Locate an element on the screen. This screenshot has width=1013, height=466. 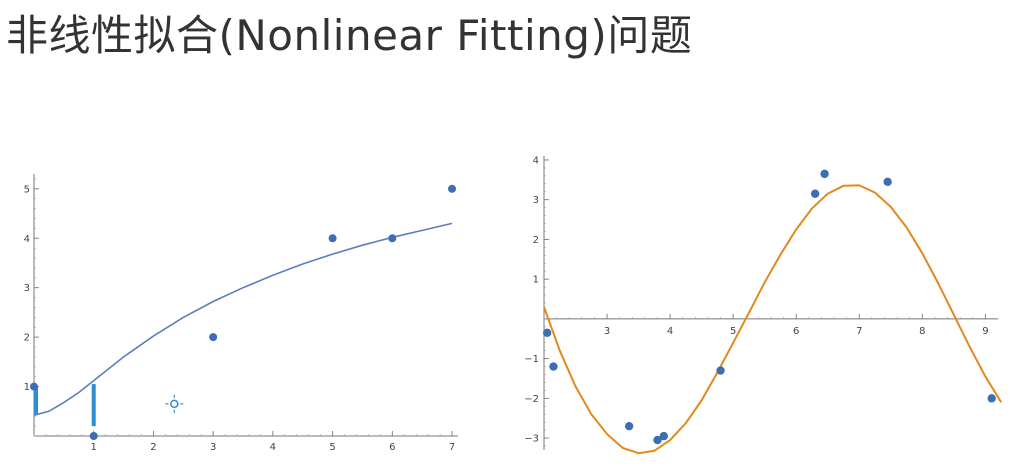
y-tick-label: −1 is located at coordinates (531, 359).